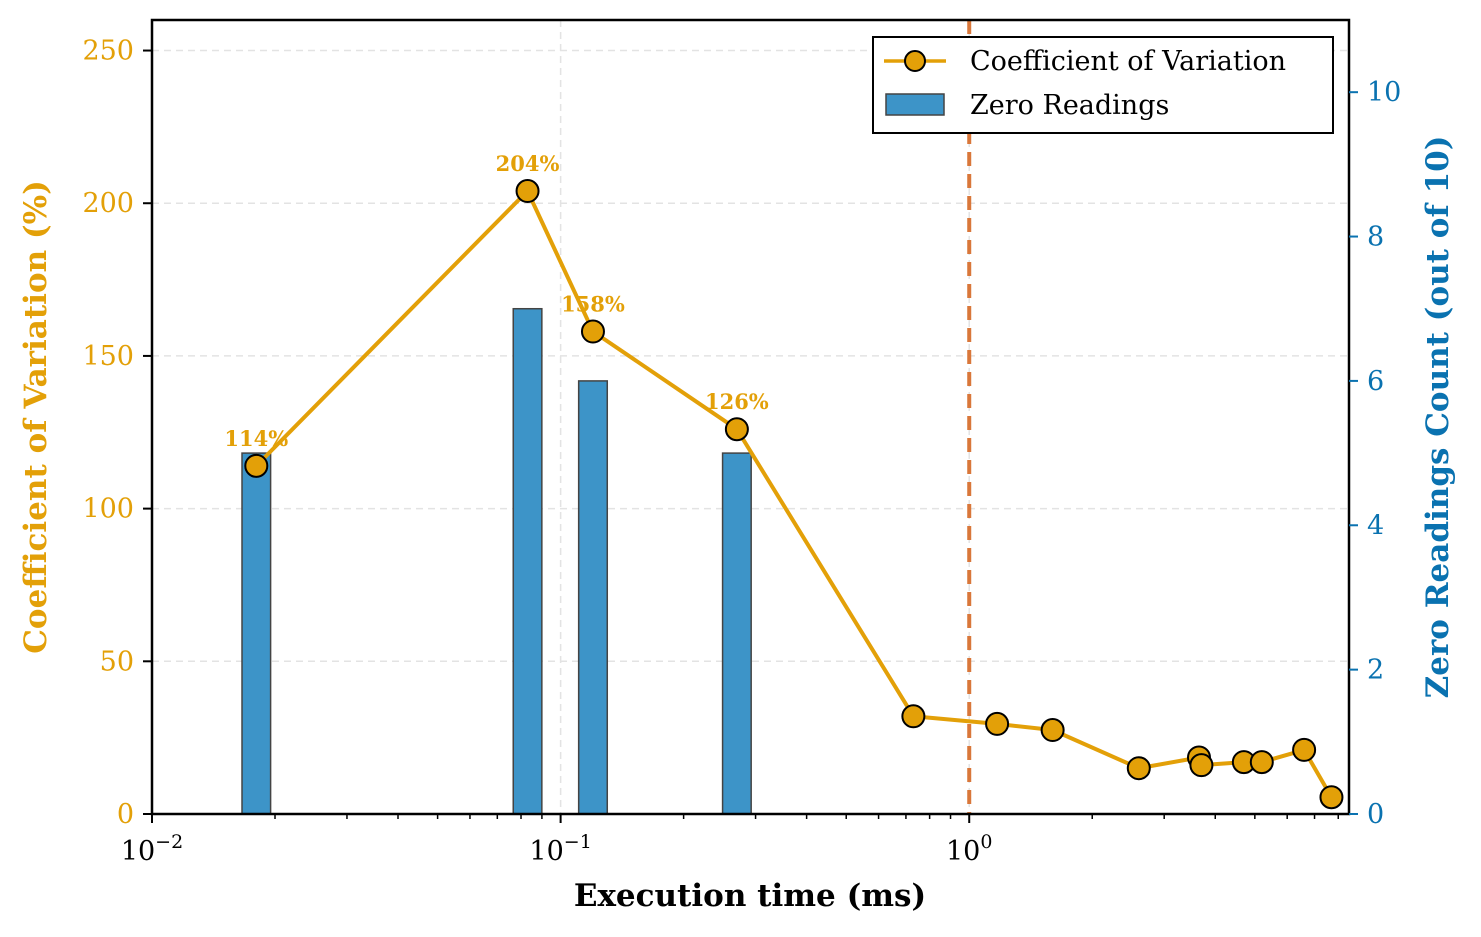 This screenshot has height=937, width=1481. What do you see at coordinates (750, 896) in the screenshot?
I see `x-axis-title: Execution time (ms)` at bounding box center [750, 896].